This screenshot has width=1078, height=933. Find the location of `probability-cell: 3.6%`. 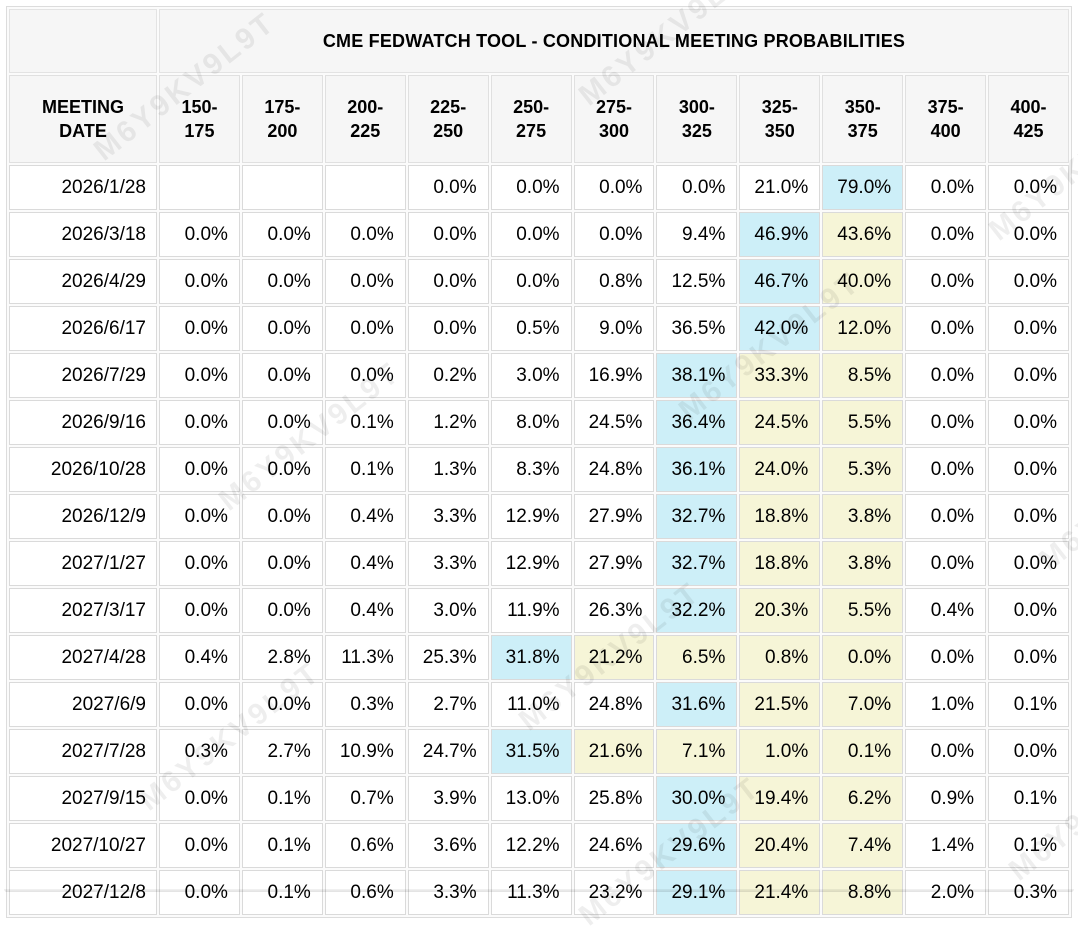

probability-cell: 3.6% is located at coordinates (448, 845).